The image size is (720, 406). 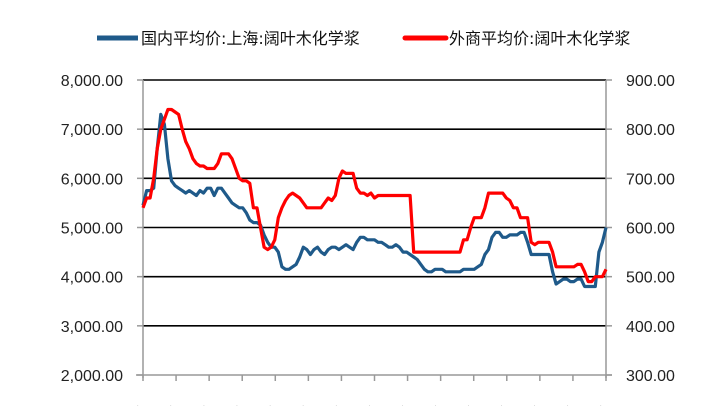 I want to click on right-axis-tick-label: 500.00, so click(x=650, y=278).